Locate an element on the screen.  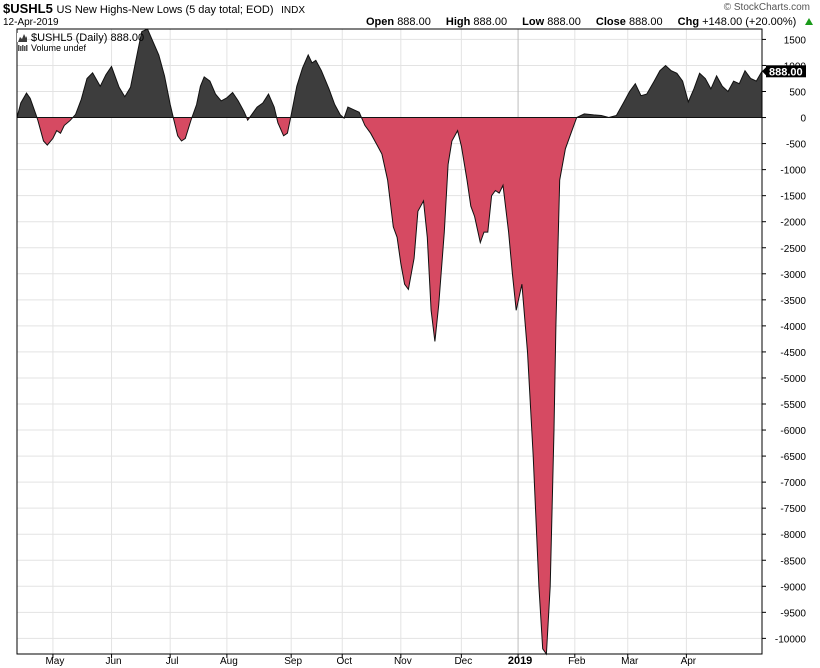
y-tick-label: -4000 is located at coordinates (793, 327).